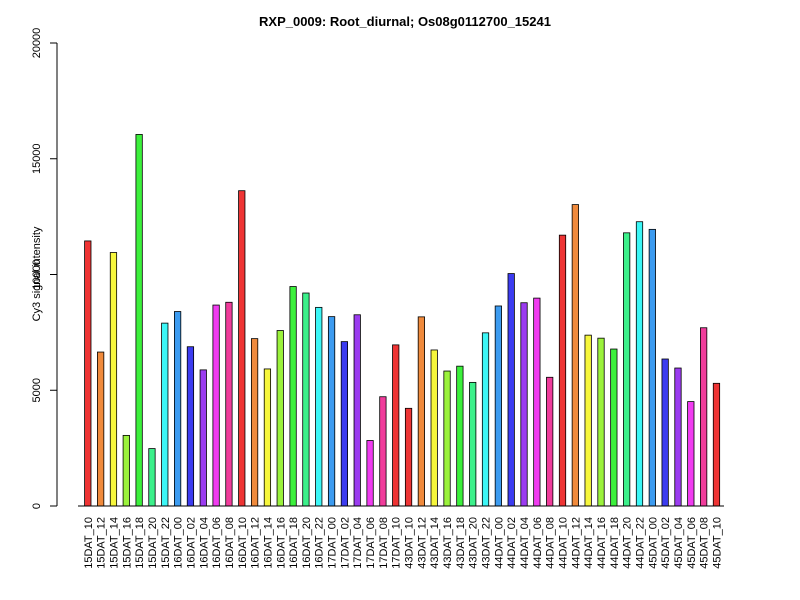  Describe the element at coordinates (564, 543) in the screenshot. I see `x-tick-label: 44DAT_10` at that location.